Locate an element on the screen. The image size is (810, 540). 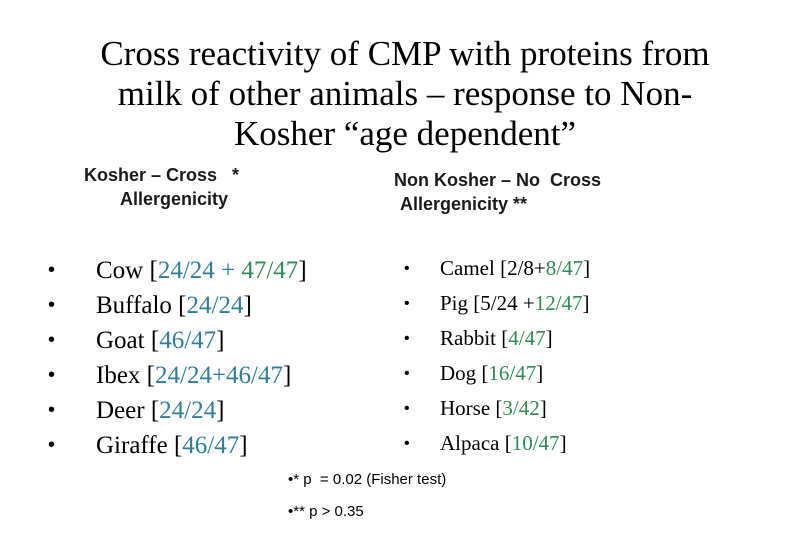
kosher-heading: Kosher – Cross * Allergenicity is located at coordinates (161, 187).